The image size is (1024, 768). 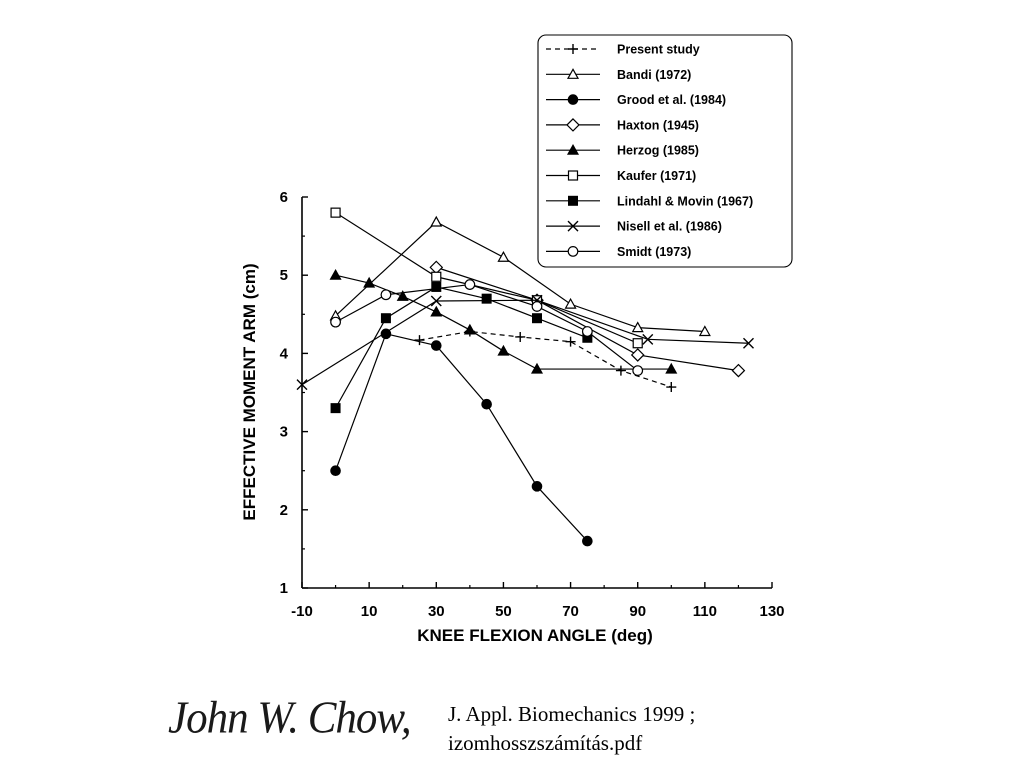 What do you see at coordinates (656, 176) in the screenshot?
I see `legend-label: Kaufer (1971)` at bounding box center [656, 176].